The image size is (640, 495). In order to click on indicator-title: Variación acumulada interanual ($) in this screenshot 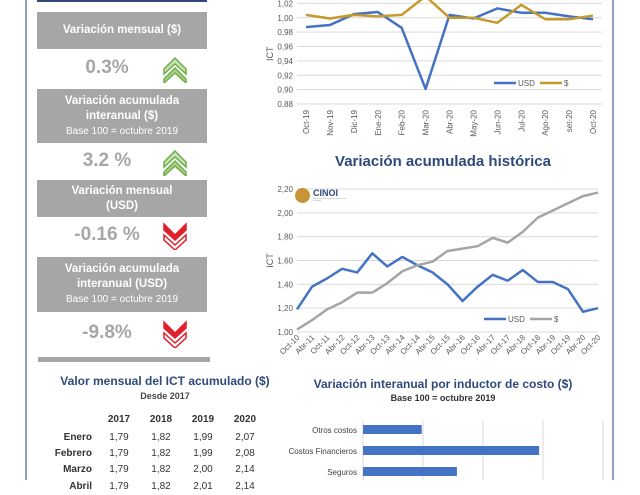, I will do `click(122, 108)`.